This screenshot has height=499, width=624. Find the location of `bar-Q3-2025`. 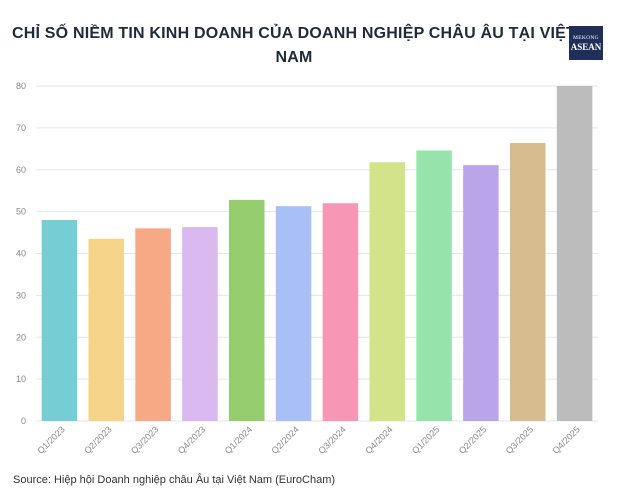

bar-Q3-2025 is located at coordinates (528, 281).